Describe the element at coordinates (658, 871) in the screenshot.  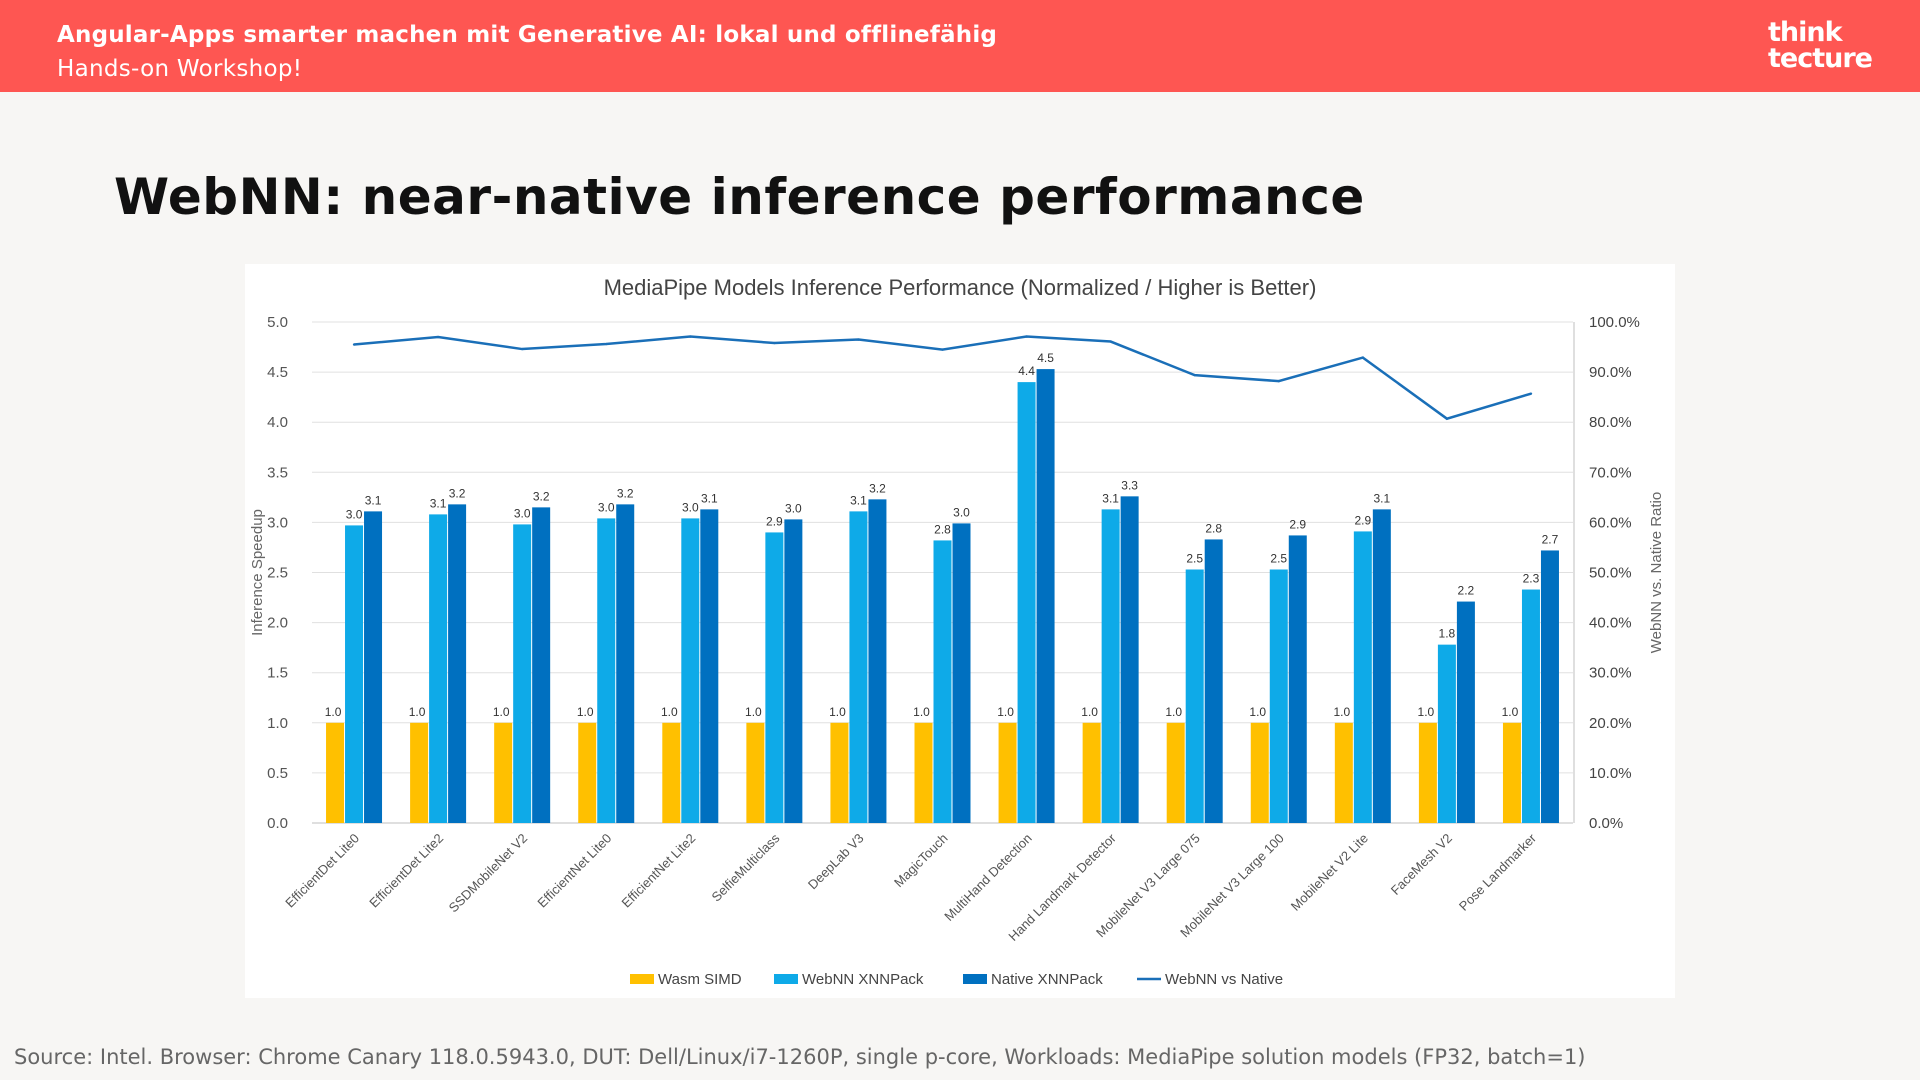
I see `category-label: EfficientNet Lite2` at that location.